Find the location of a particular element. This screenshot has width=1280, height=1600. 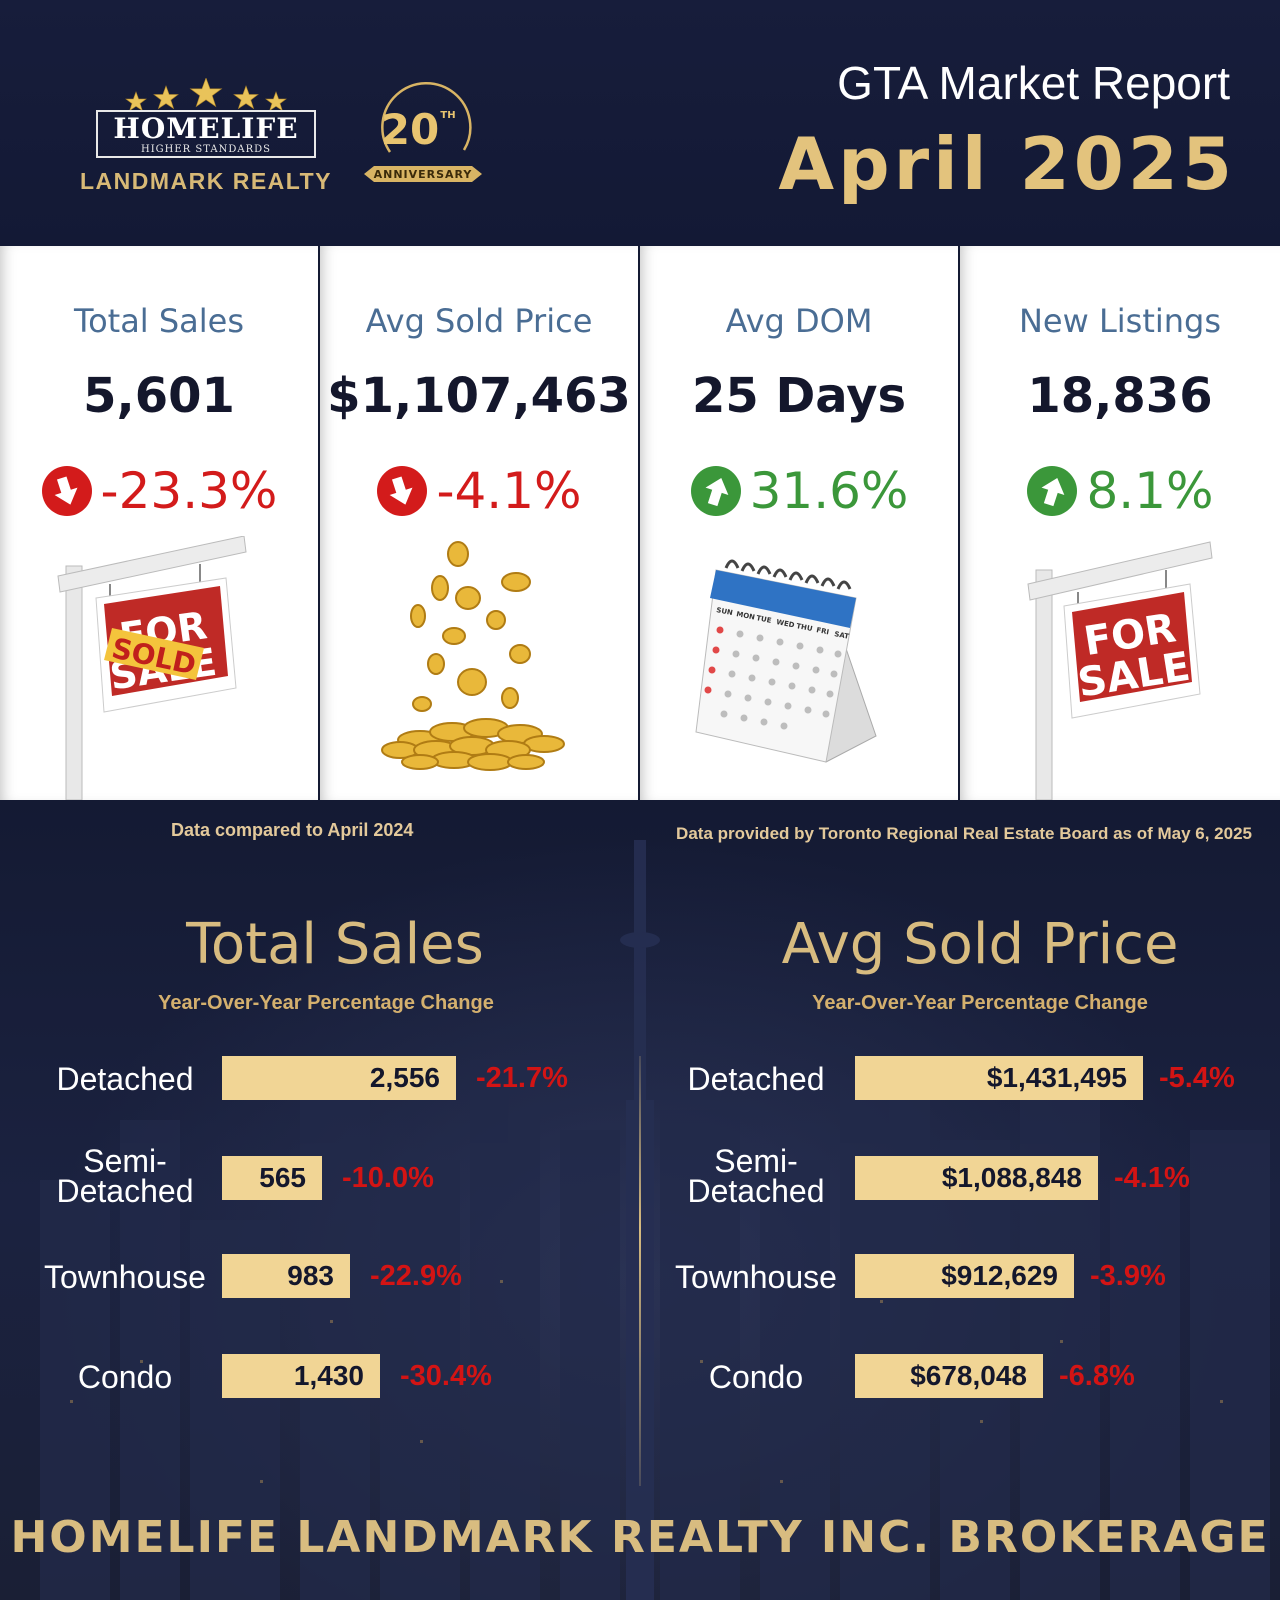

logo-tagline: HIGHER STANDARDS is located at coordinates (206, 149).